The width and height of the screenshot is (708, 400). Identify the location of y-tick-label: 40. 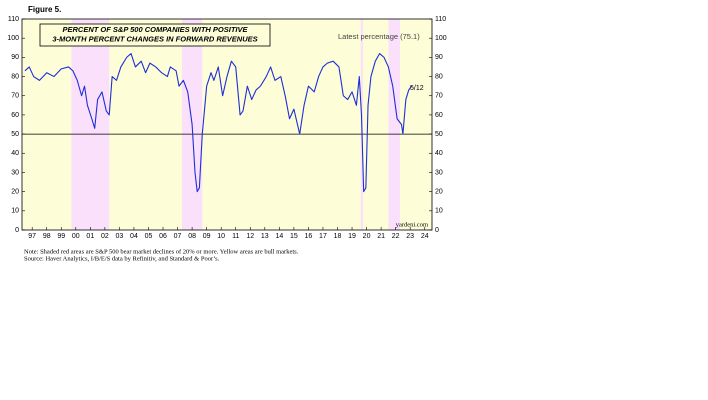
(15, 153).